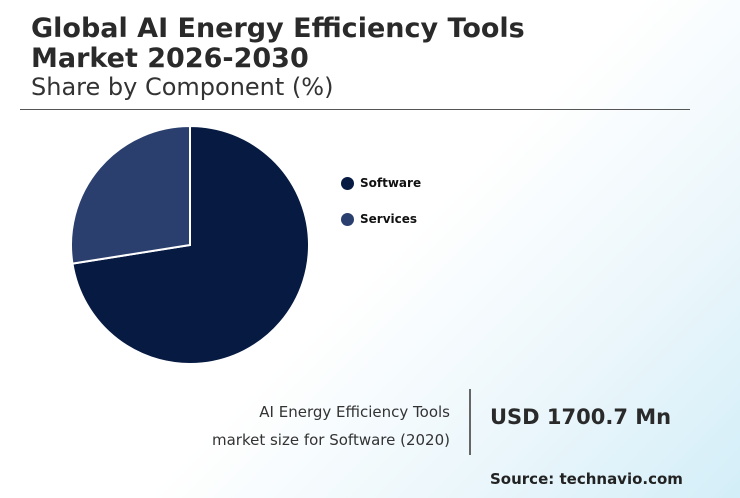 This screenshot has height=498, width=740. I want to click on chart-subtitle: Share by Component (%), so click(182, 87).